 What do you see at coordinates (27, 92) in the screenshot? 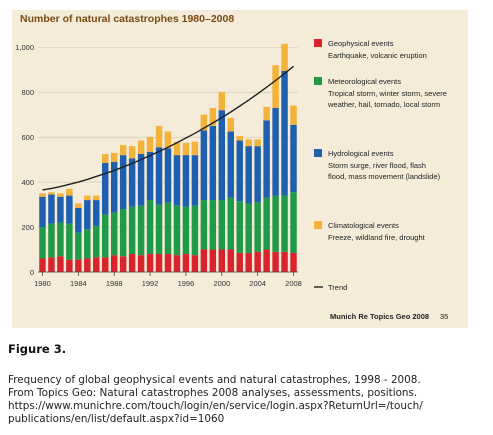
I see `y-tick-label: 800` at bounding box center [27, 92].